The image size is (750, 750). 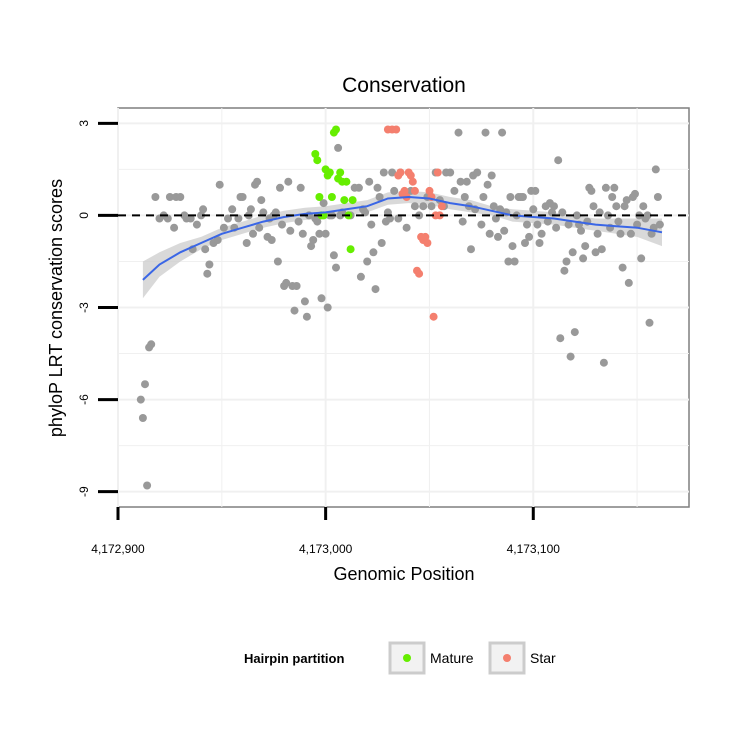 I want to click on x-tick-label: 4,172,900, so click(x=118, y=549).